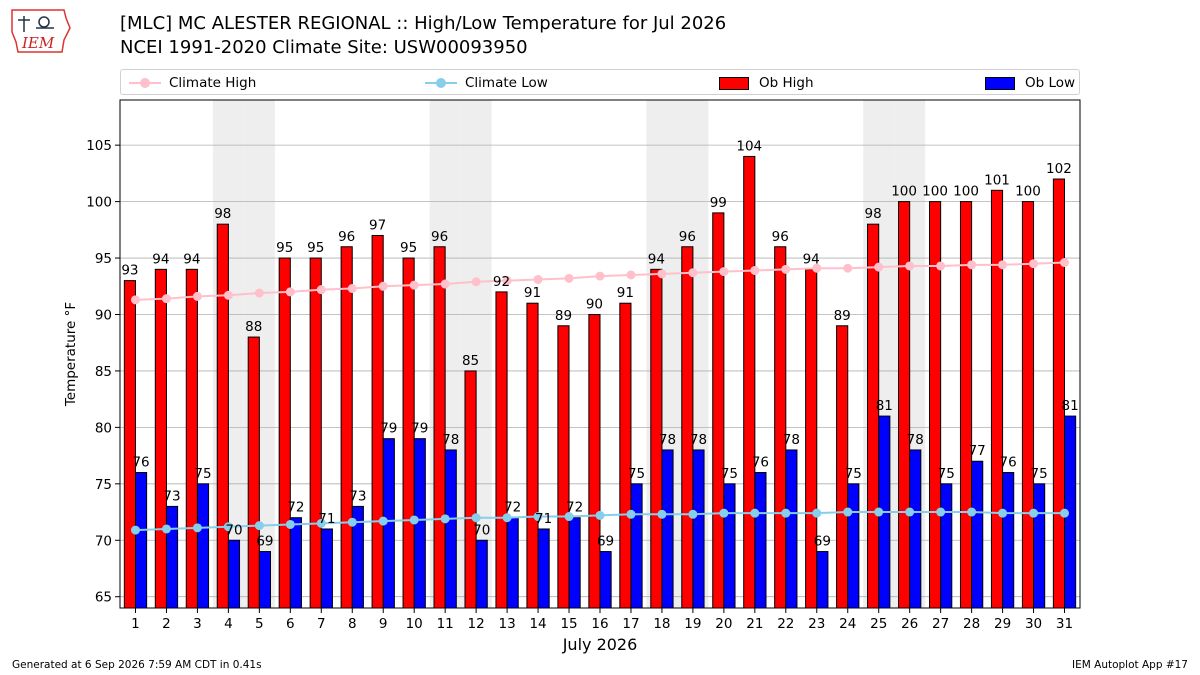 The width and height of the screenshot is (1200, 675). Describe the element at coordinates (600, 82) in the screenshot. I see `chart-legend: Climate High Climate Low Ob High Ob Low` at that location.